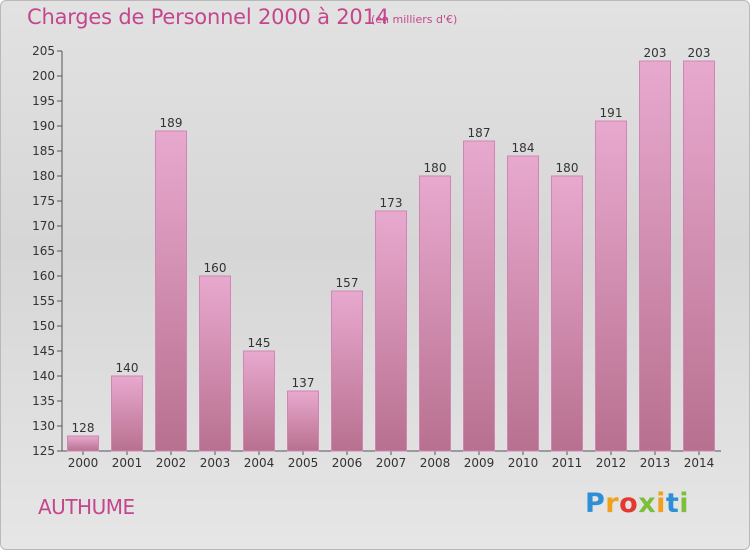 The image size is (750, 550). I want to click on bar-value-label: 184, so click(523, 148).